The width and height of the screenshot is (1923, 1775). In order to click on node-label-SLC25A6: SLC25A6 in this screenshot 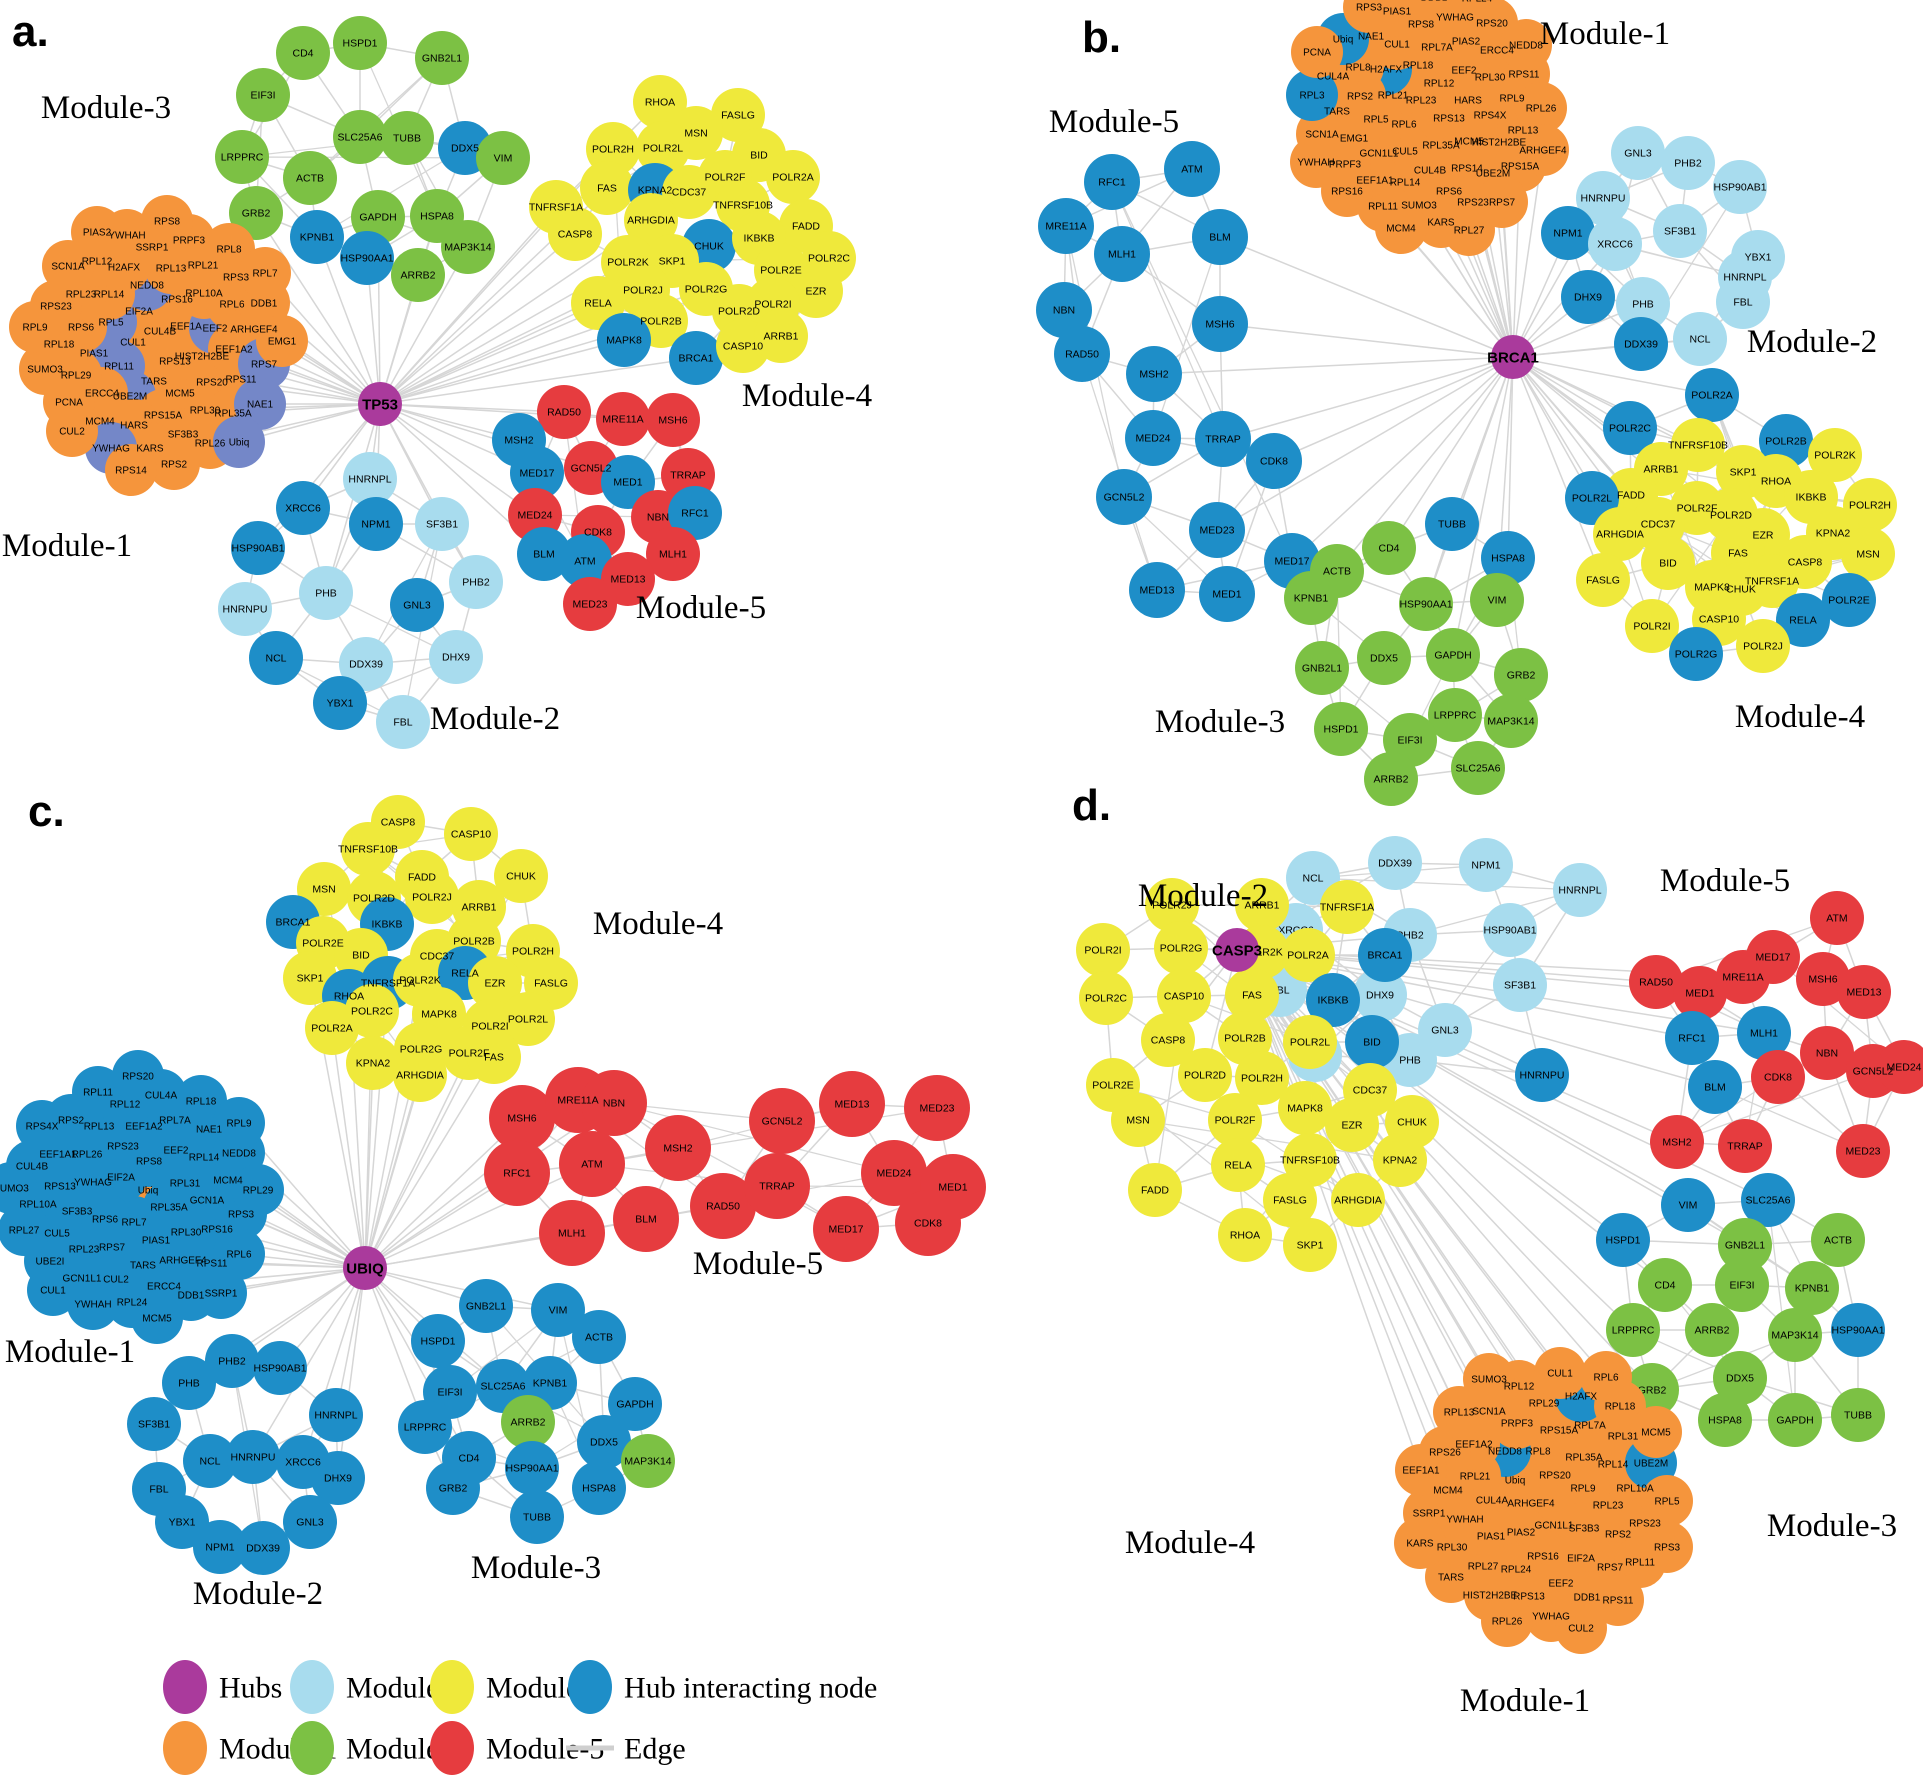, I will do `click(1768, 1201)`.